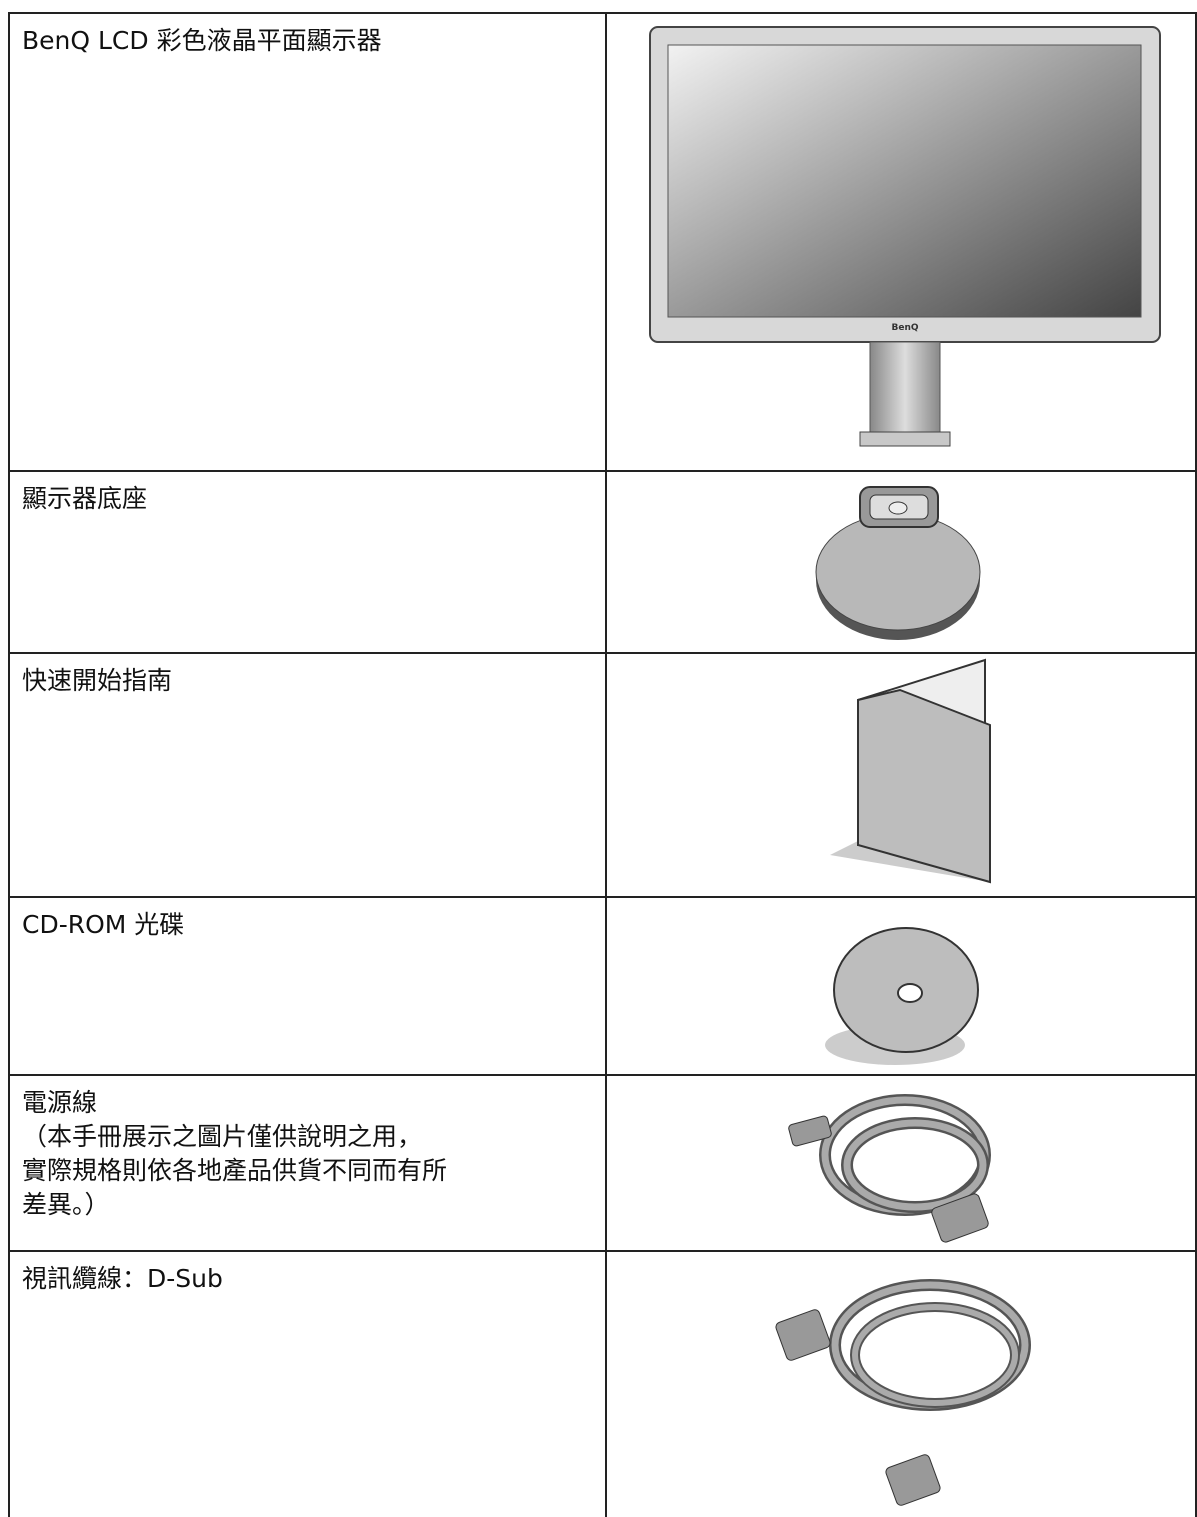  I want to click on note-line: （本手冊展示之圖片僅供說明之用，, so click(222, 1136).